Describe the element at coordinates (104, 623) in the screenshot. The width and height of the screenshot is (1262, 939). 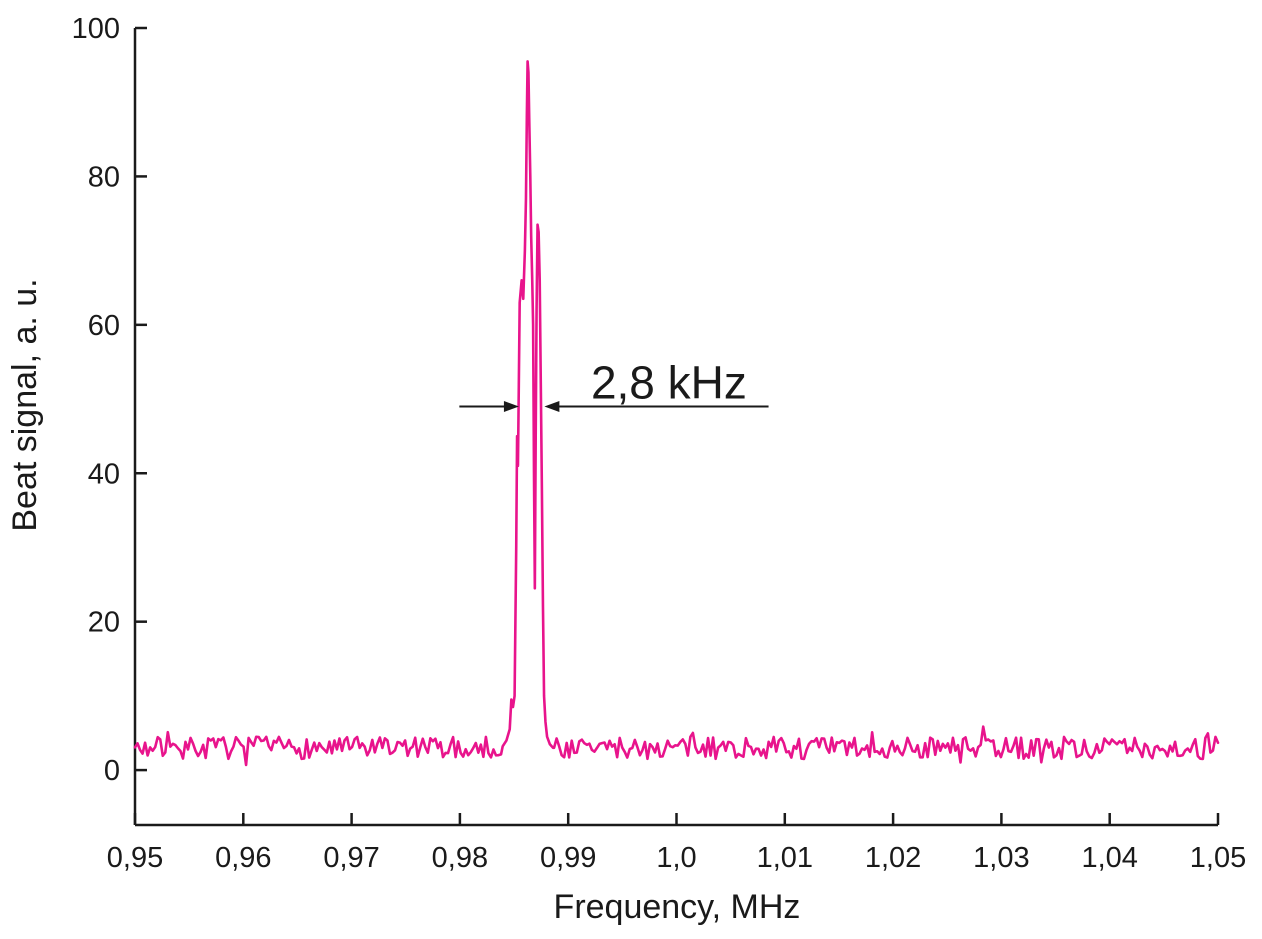
I see `y-tick-label: 20` at that location.